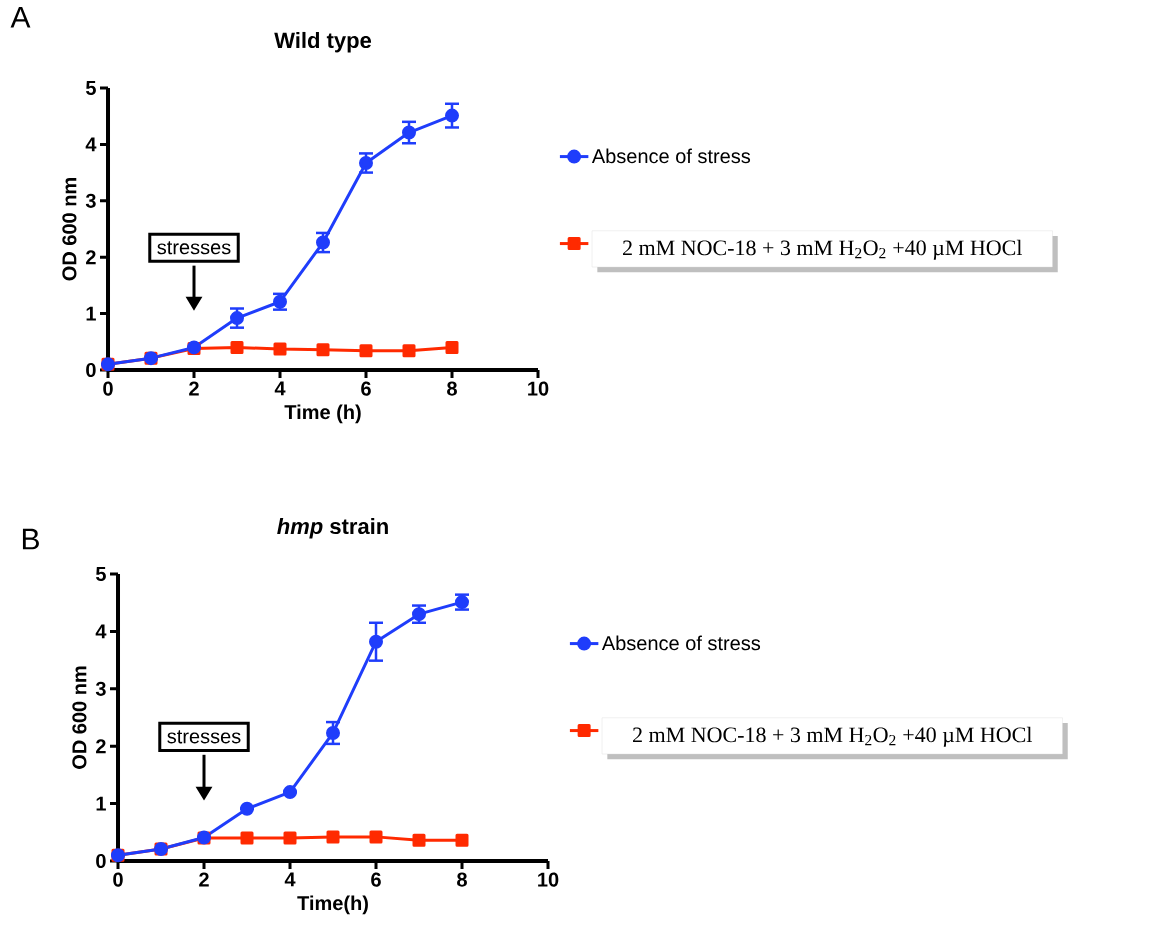 The width and height of the screenshot is (1167, 933). What do you see at coordinates (332, 528) in the screenshot?
I see `chart-title: hmp strain` at bounding box center [332, 528].